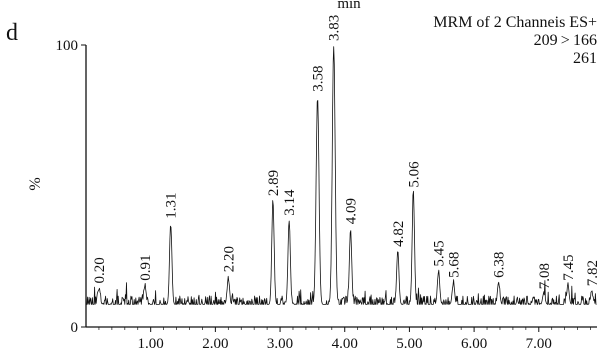  Describe the element at coordinates (229, 259) in the screenshot. I see `peak-label: 2.20` at that location.